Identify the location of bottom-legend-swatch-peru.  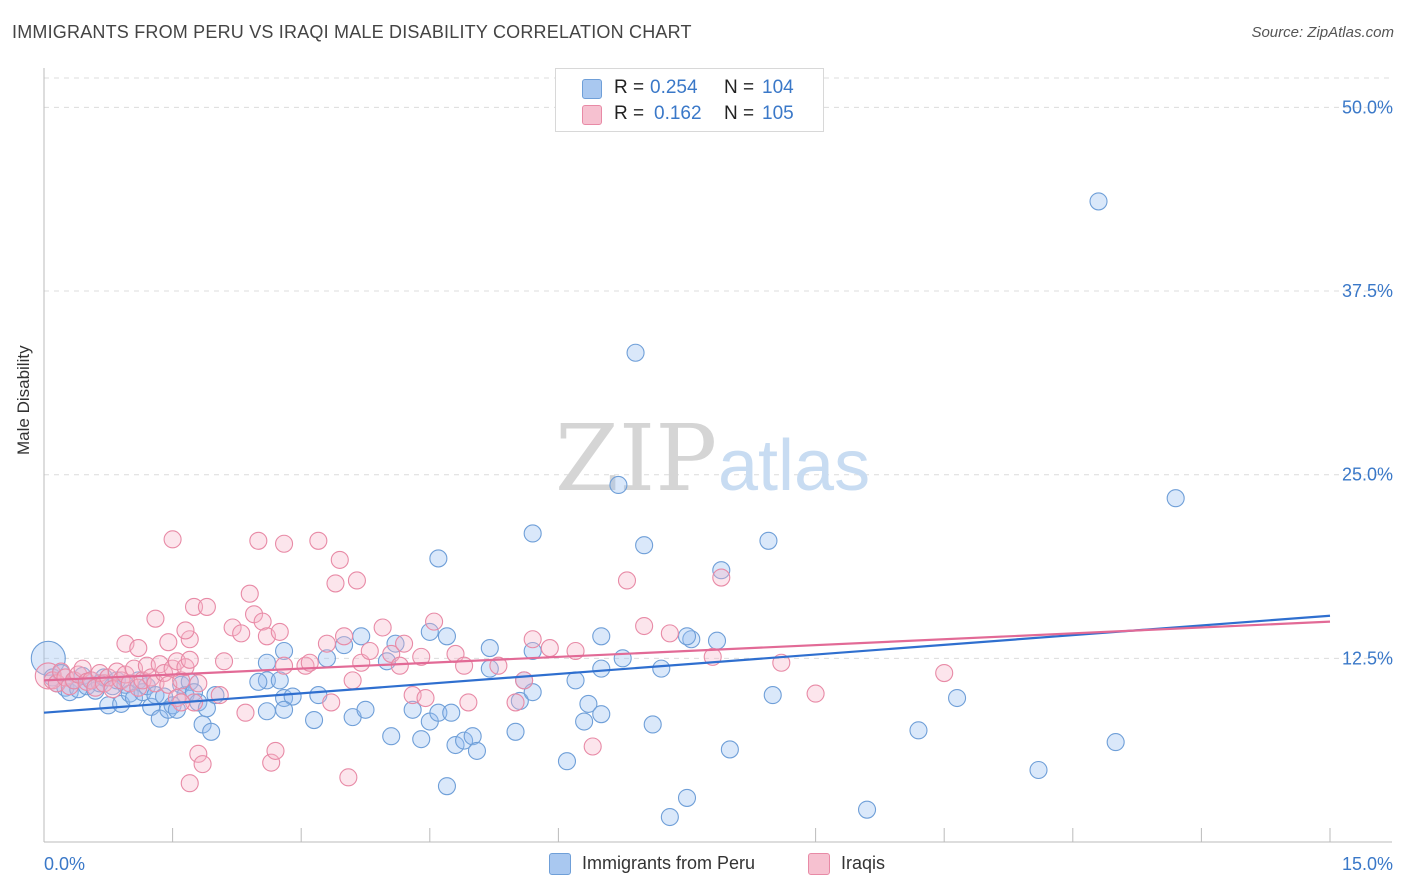
(560, 864).